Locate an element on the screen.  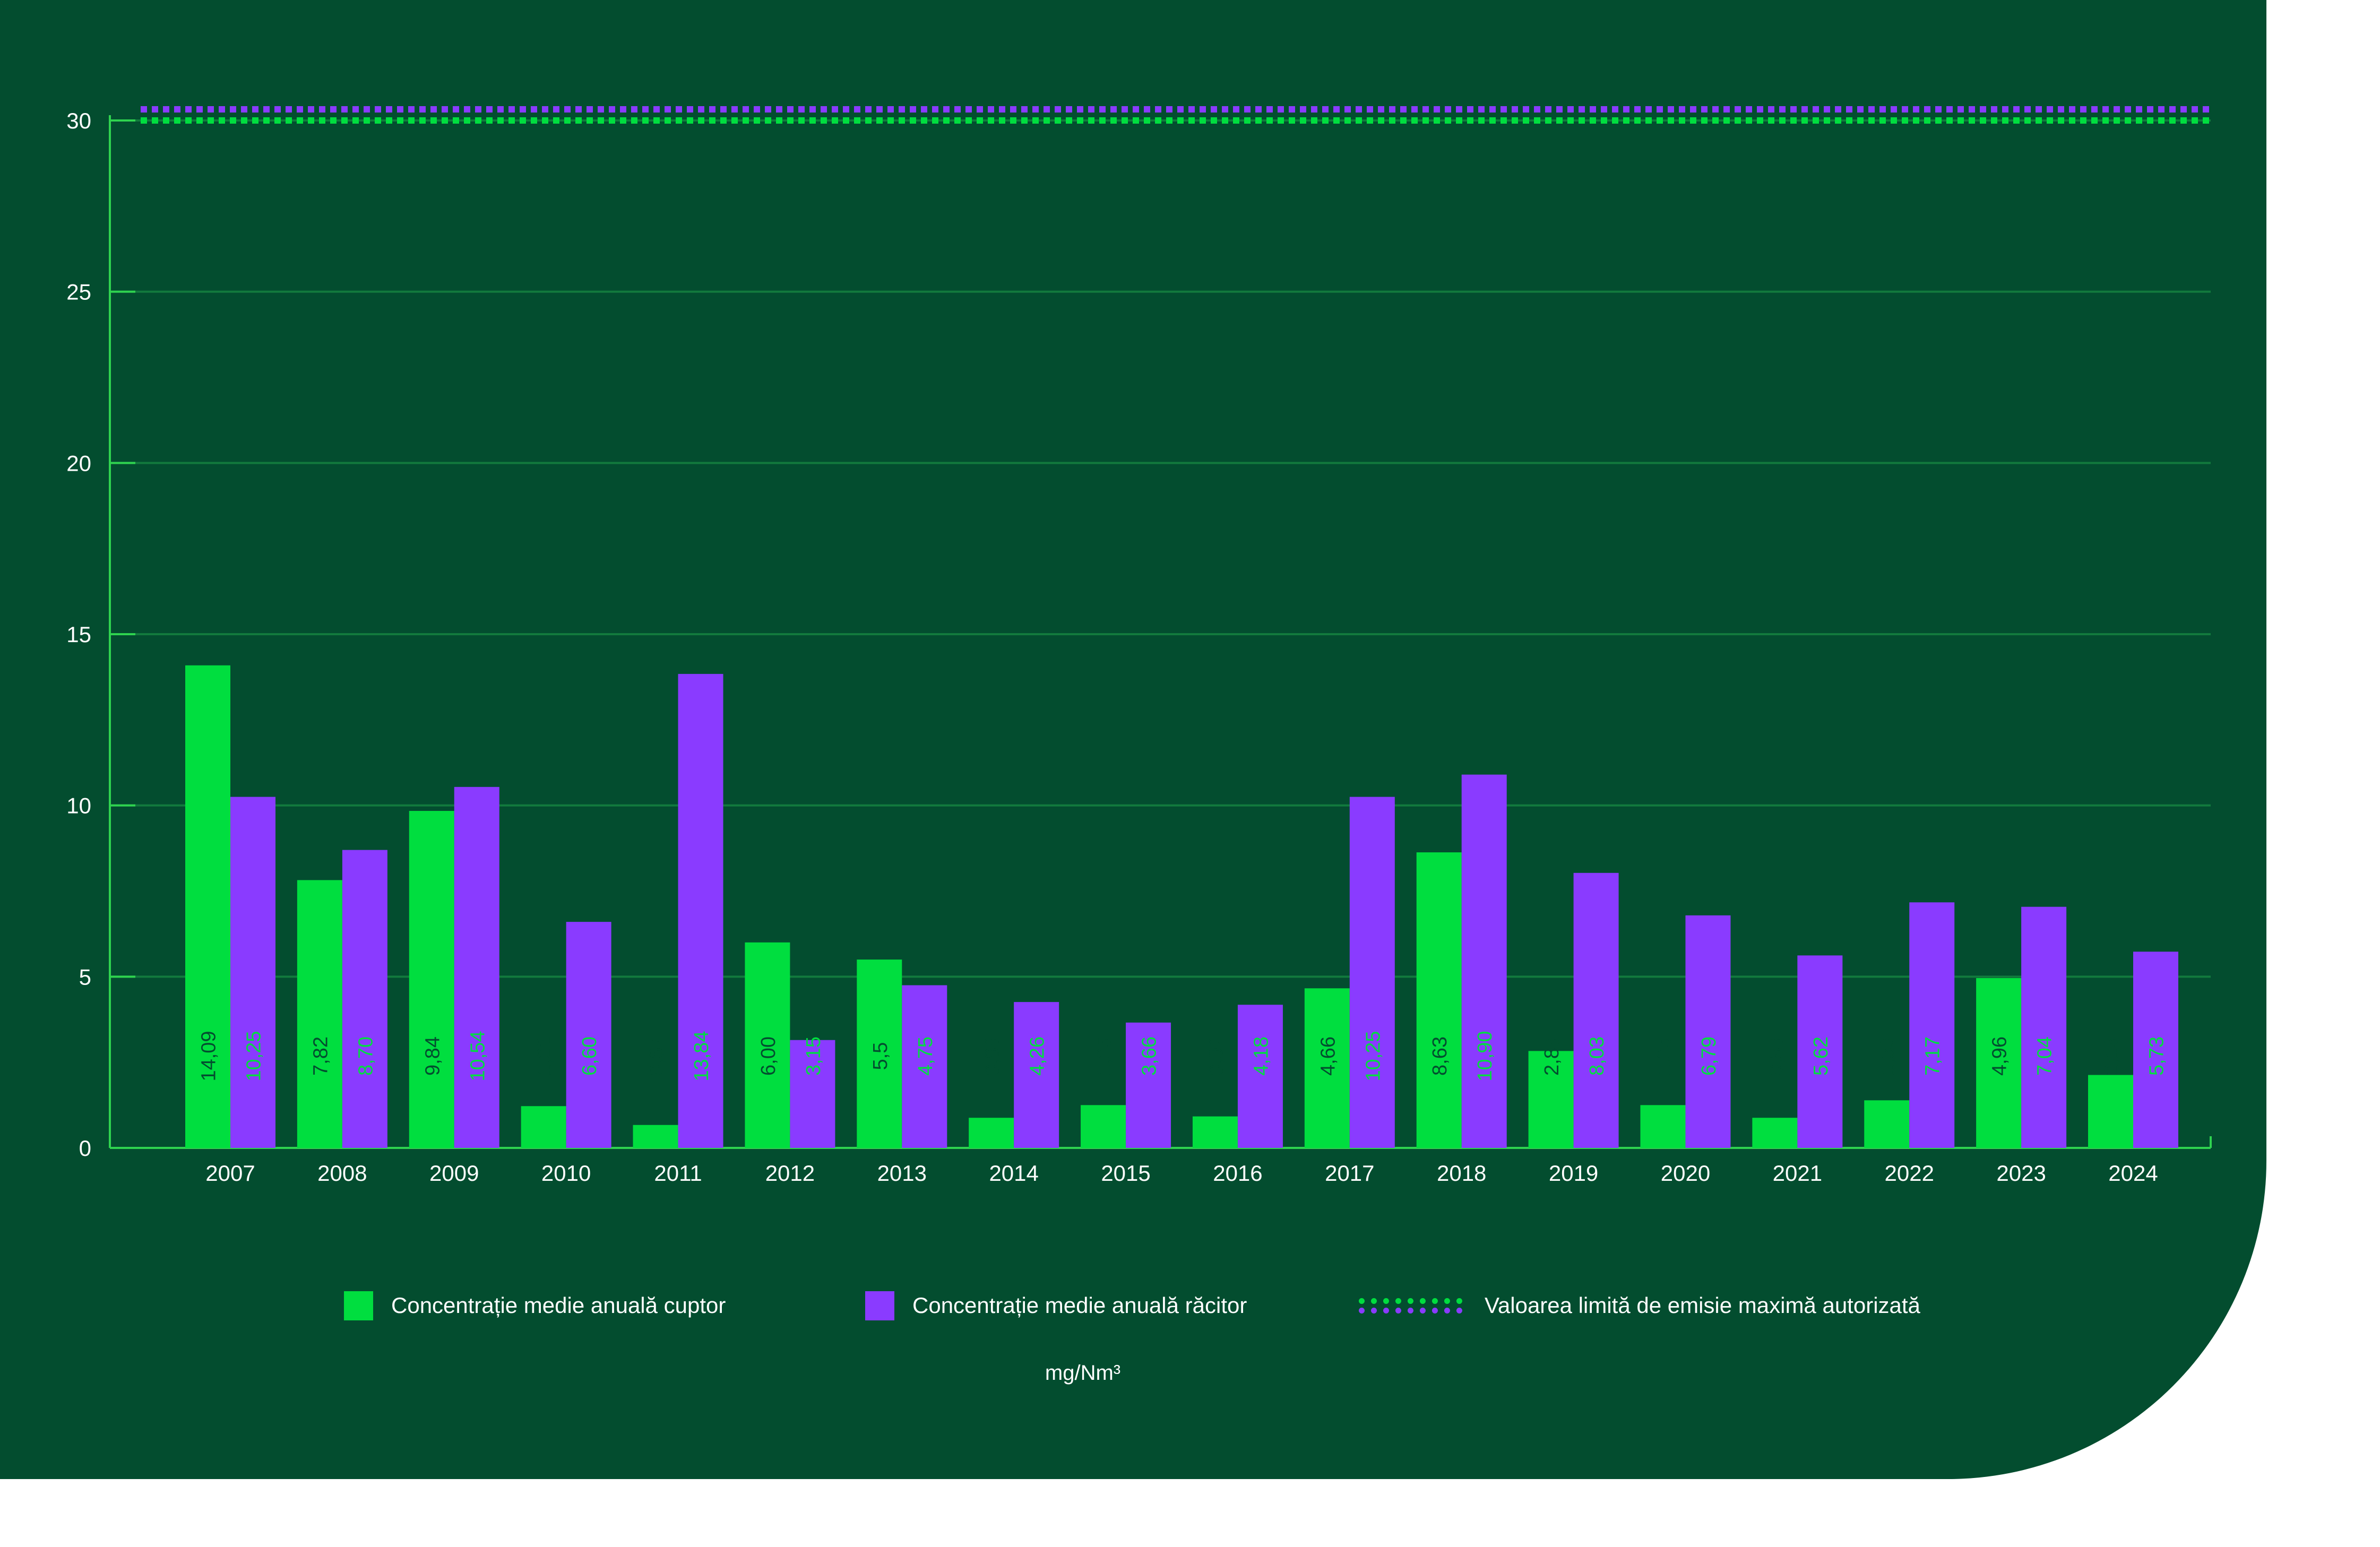
data-label-racitor: 7,04 is located at coordinates (2045, 1056).